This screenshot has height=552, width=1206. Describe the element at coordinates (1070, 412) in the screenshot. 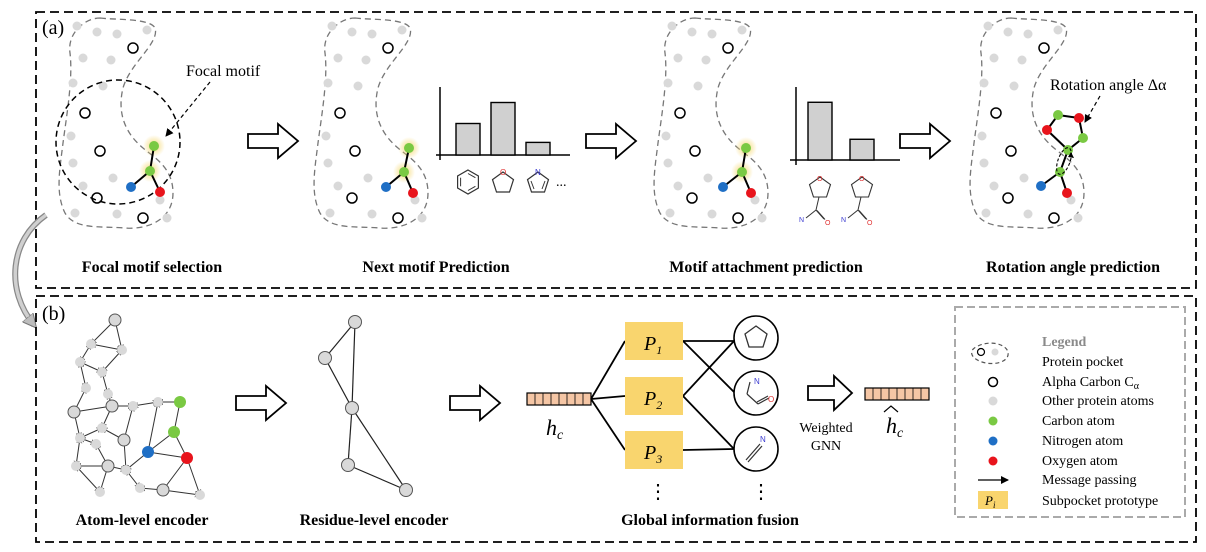

I see `legend-box` at that location.